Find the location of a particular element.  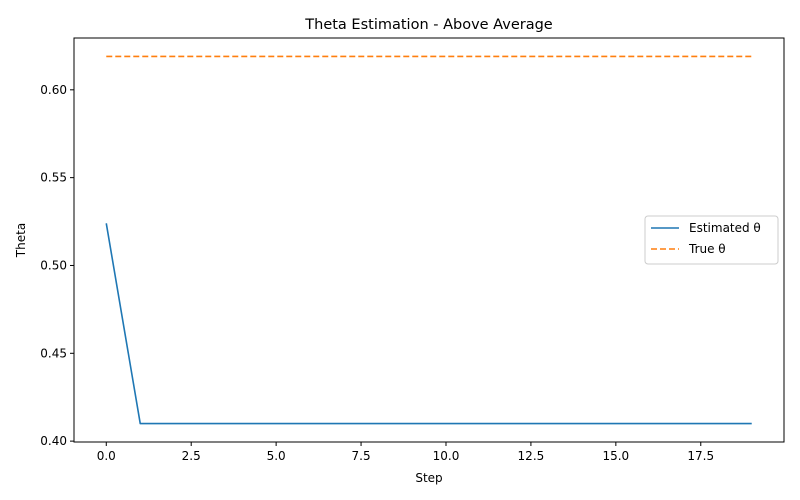

y-tick-label: 0.45 is located at coordinates (53, 353).